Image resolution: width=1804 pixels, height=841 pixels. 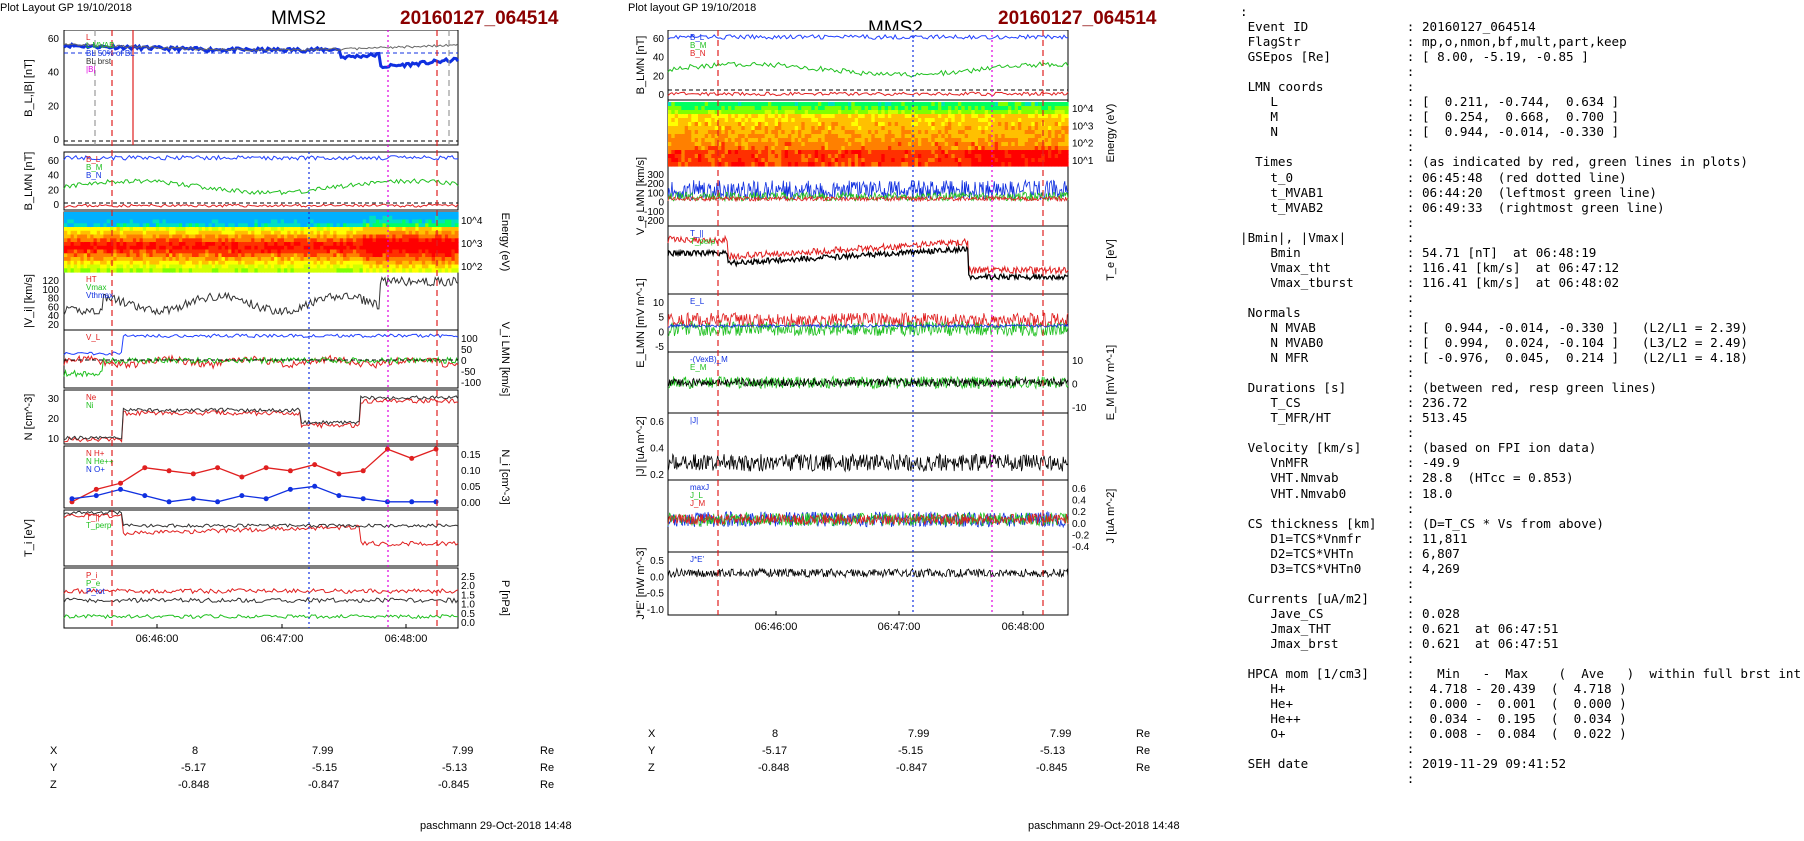 What do you see at coordinates (655, 175) in the screenshot?
I see `right-ytick: 300` at bounding box center [655, 175].